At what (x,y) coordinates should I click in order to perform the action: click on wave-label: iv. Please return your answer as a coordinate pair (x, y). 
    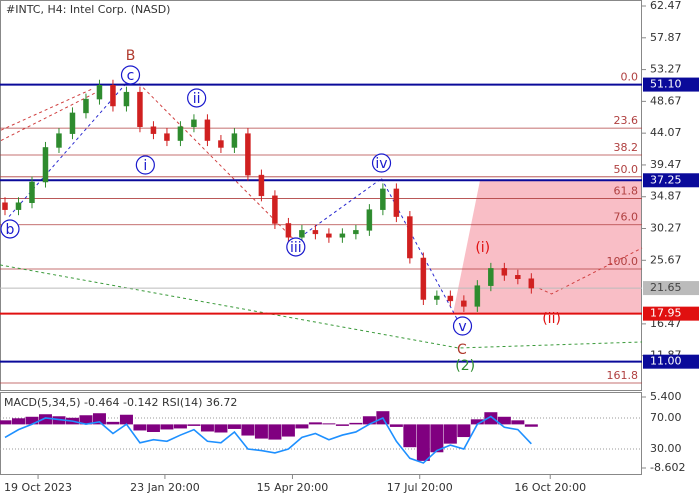
    Looking at the image, I should click on (381, 164).